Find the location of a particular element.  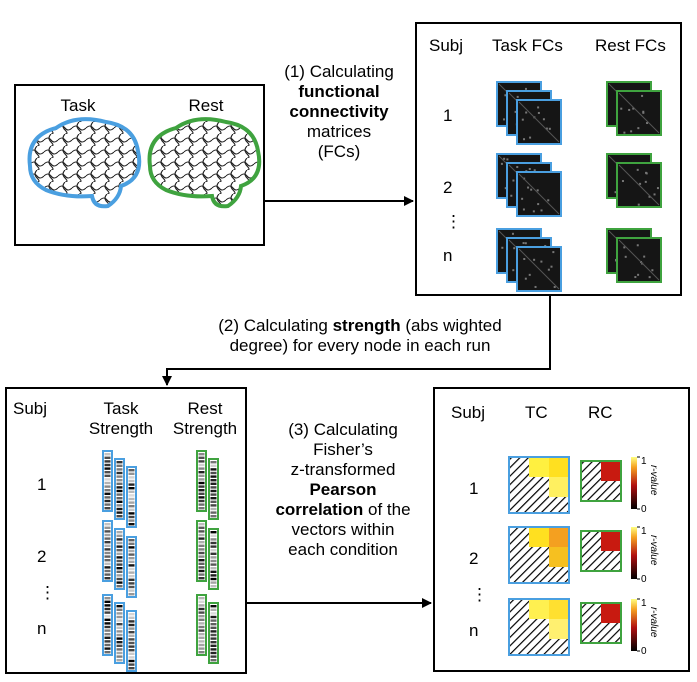

step1-bold2: connectivity is located at coordinates (339, 111).